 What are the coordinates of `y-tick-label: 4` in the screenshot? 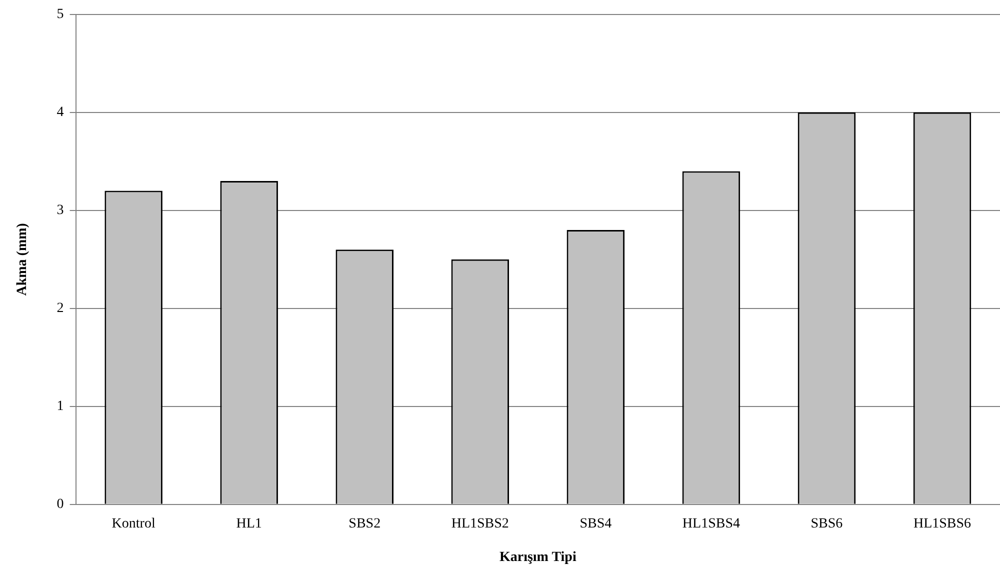 It's located at (60, 112).